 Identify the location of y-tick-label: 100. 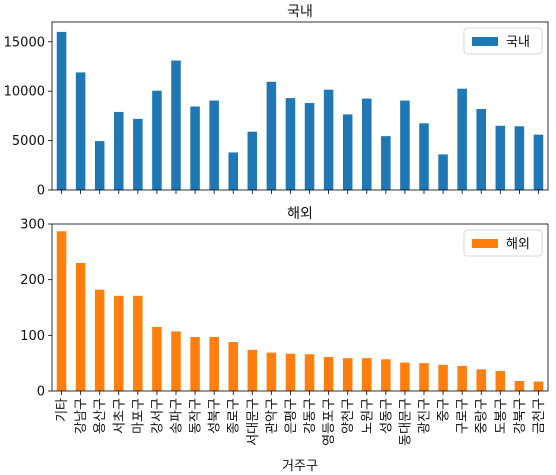
(32, 336).